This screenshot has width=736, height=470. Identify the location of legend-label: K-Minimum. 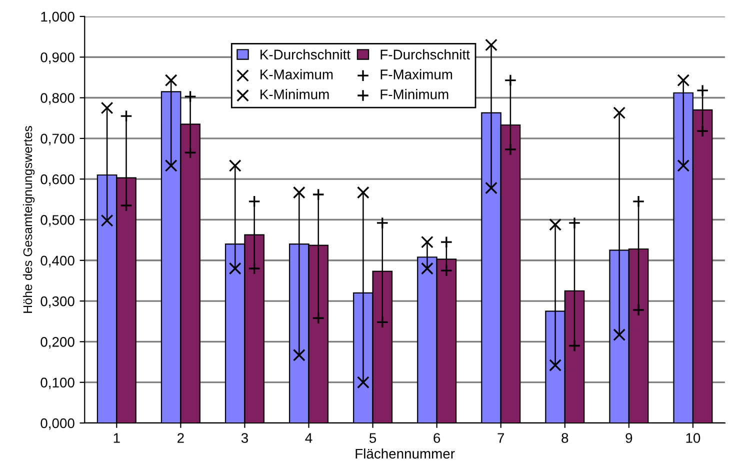
(294, 94).